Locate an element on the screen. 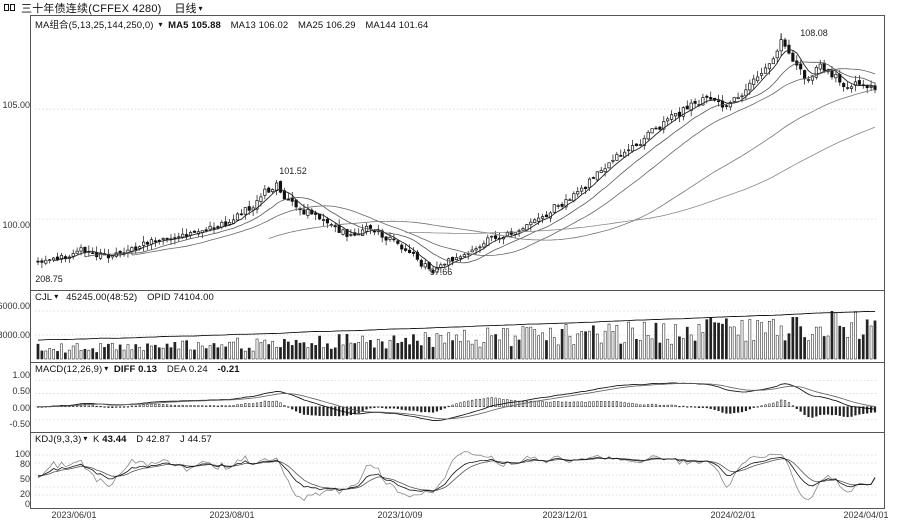  kdj-indicator-legend: KDJ(9,3,3) ▾ K 43.44 D 42.87 J 44.57 is located at coordinates (127, 439).